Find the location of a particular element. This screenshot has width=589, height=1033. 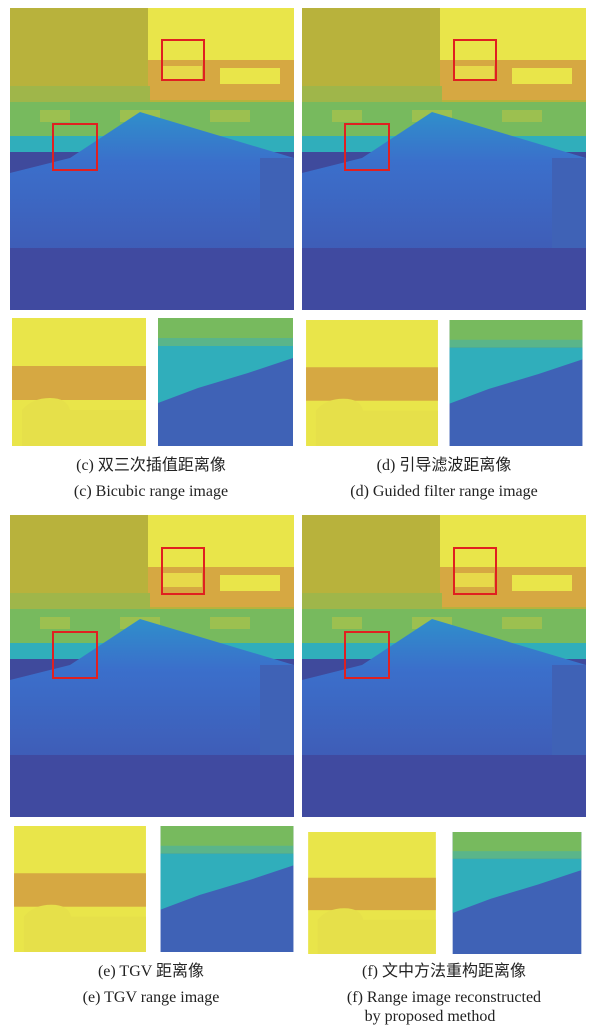

caption-en: (d) Guided filter range image is located at coordinates (443, 491).